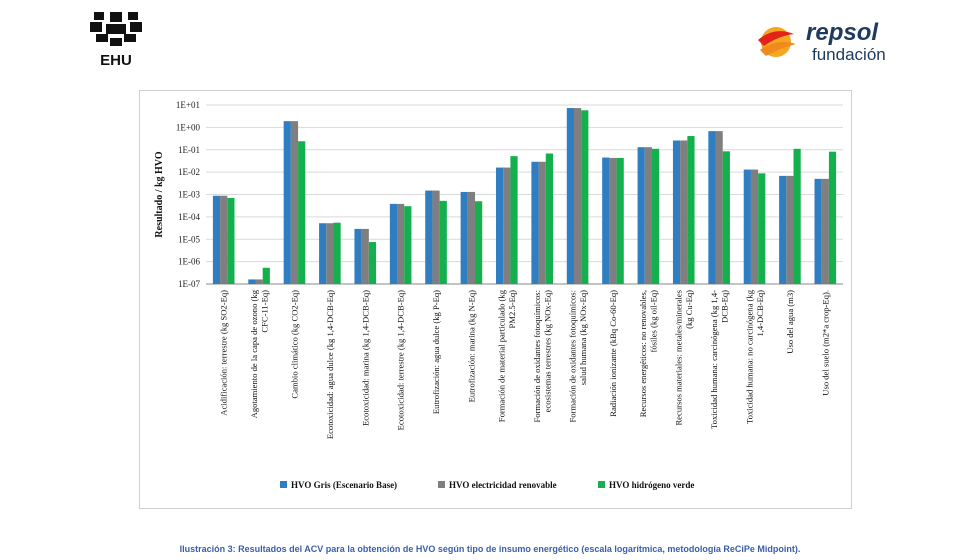 Image resolution: width=980 pixels, height=560 pixels. What do you see at coordinates (749, 356) in the screenshot?
I see `x-category-label-line: Toxicidad humana: no carcinógena (kg` at bounding box center [749, 356].